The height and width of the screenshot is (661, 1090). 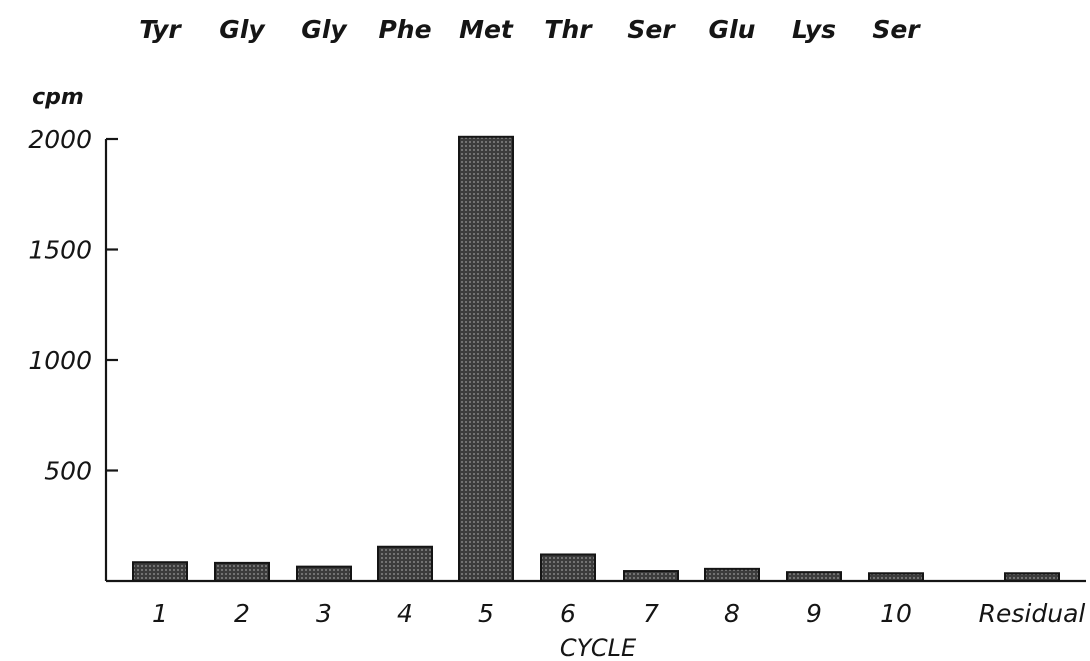 I want to click on x-tick-label: 1, so click(x=160, y=613).